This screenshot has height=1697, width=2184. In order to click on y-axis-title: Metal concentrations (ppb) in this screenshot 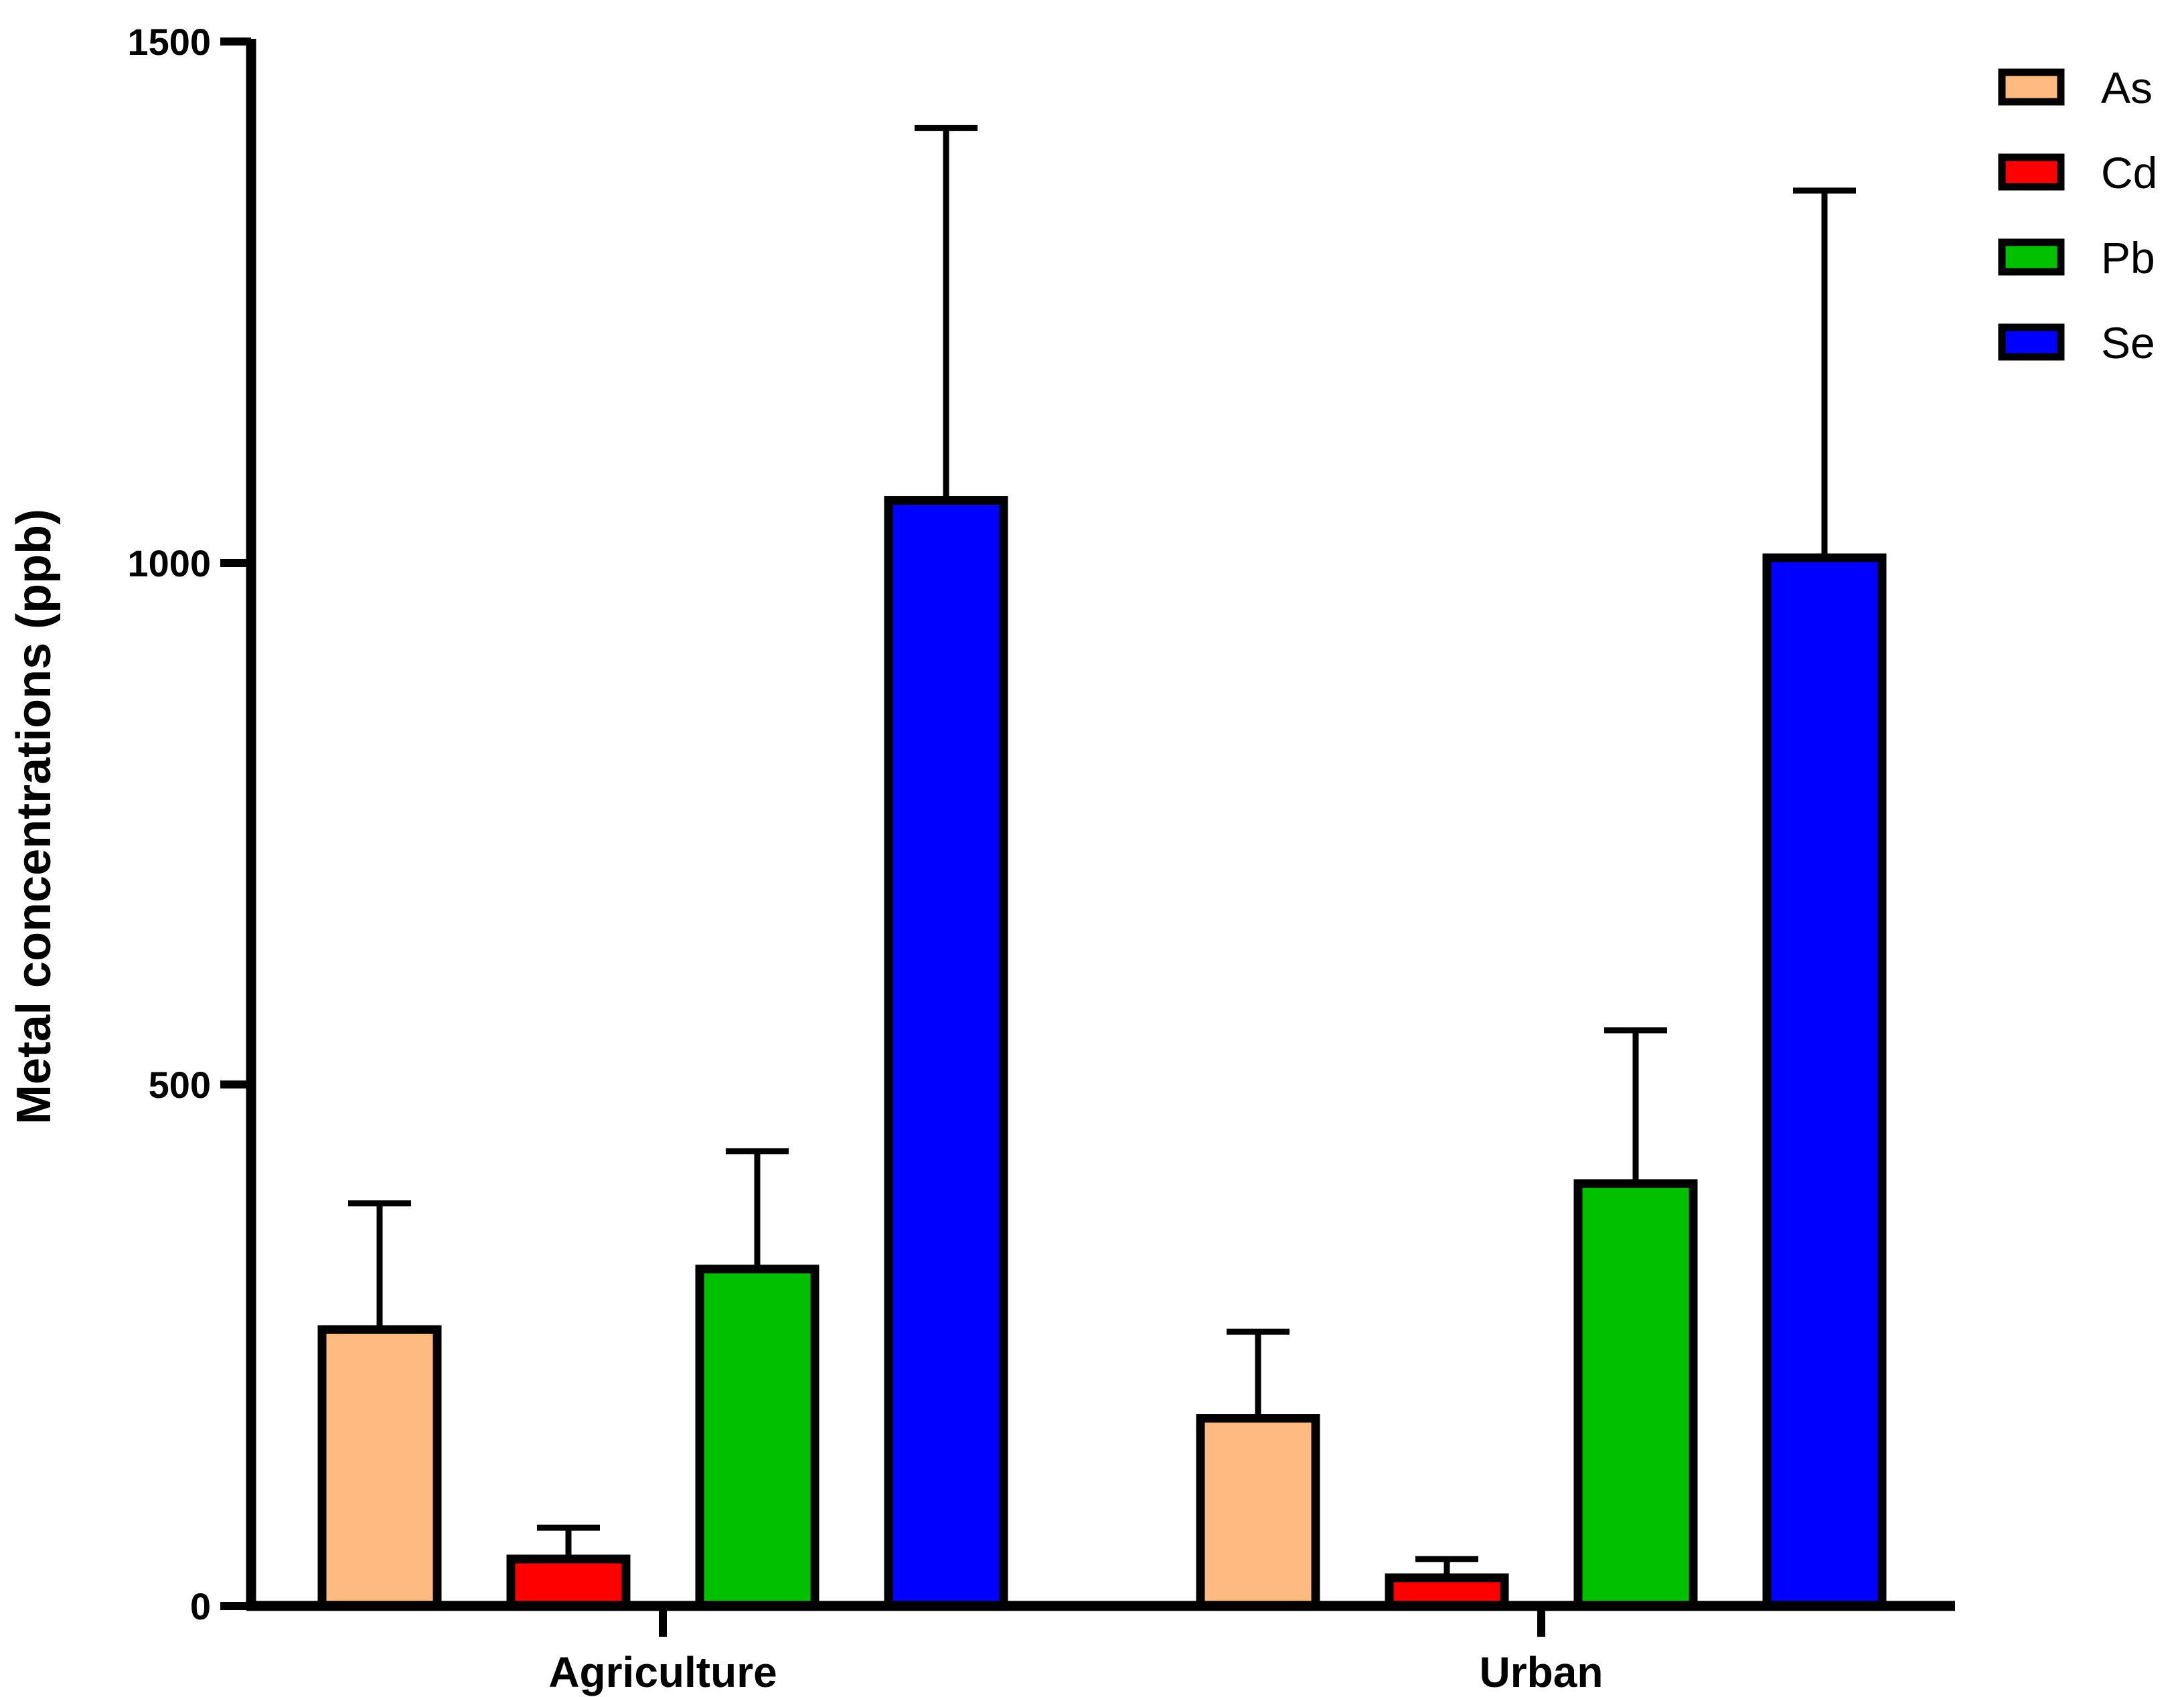, I will do `click(34, 817)`.